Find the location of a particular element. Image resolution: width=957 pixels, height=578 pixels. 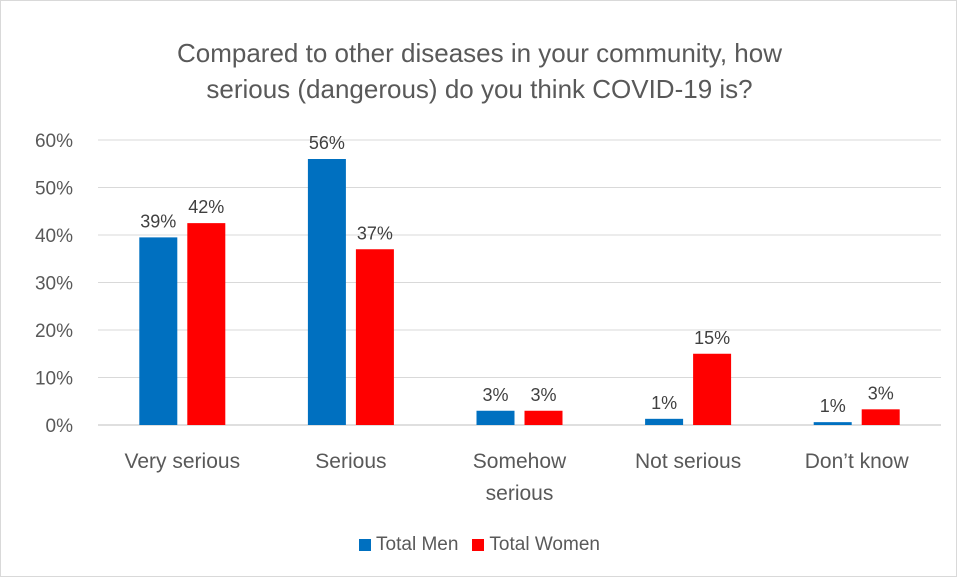

x-tick-label: Serious is located at coordinates (350, 461).